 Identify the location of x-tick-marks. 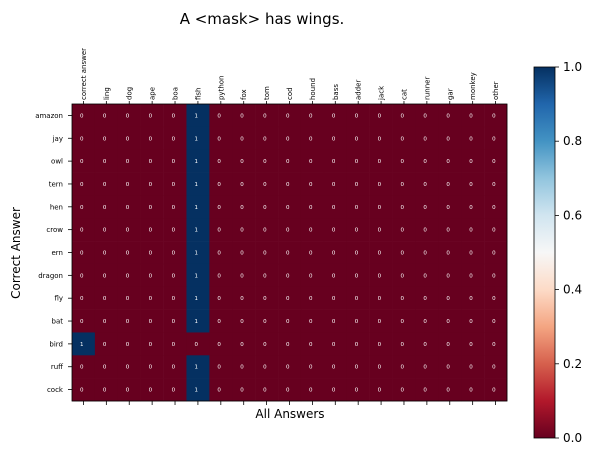
(289, 403).